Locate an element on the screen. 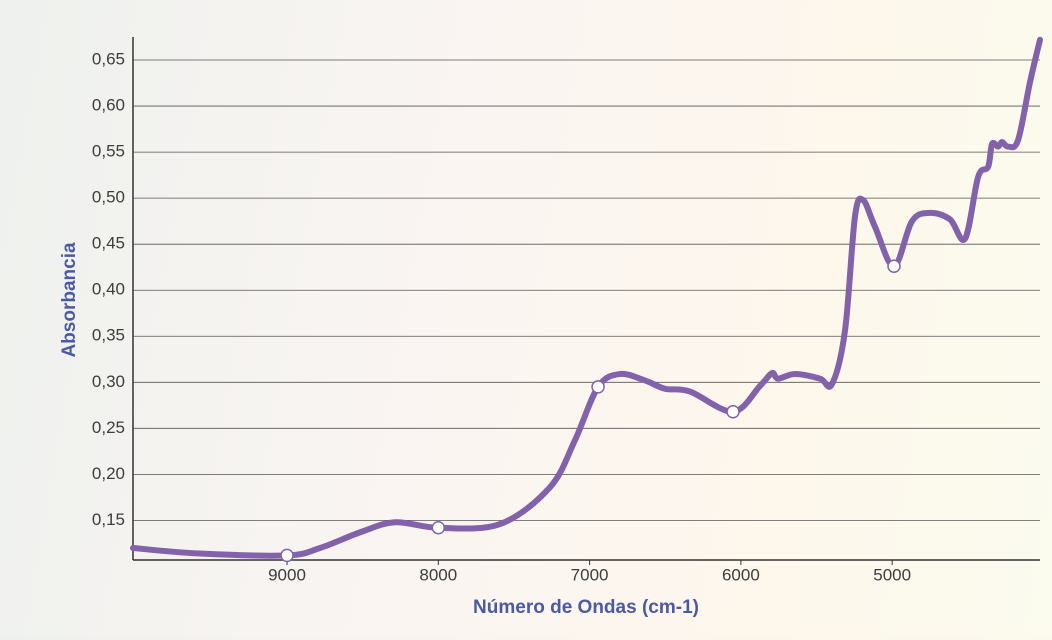  x-axis-title: Número de Ondas (cm-1) is located at coordinates (586, 607).